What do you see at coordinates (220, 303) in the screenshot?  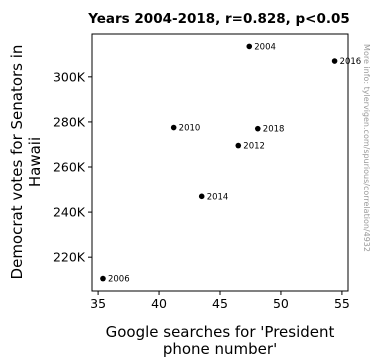 I see `x-tick-label: 45` at bounding box center [220, 303].